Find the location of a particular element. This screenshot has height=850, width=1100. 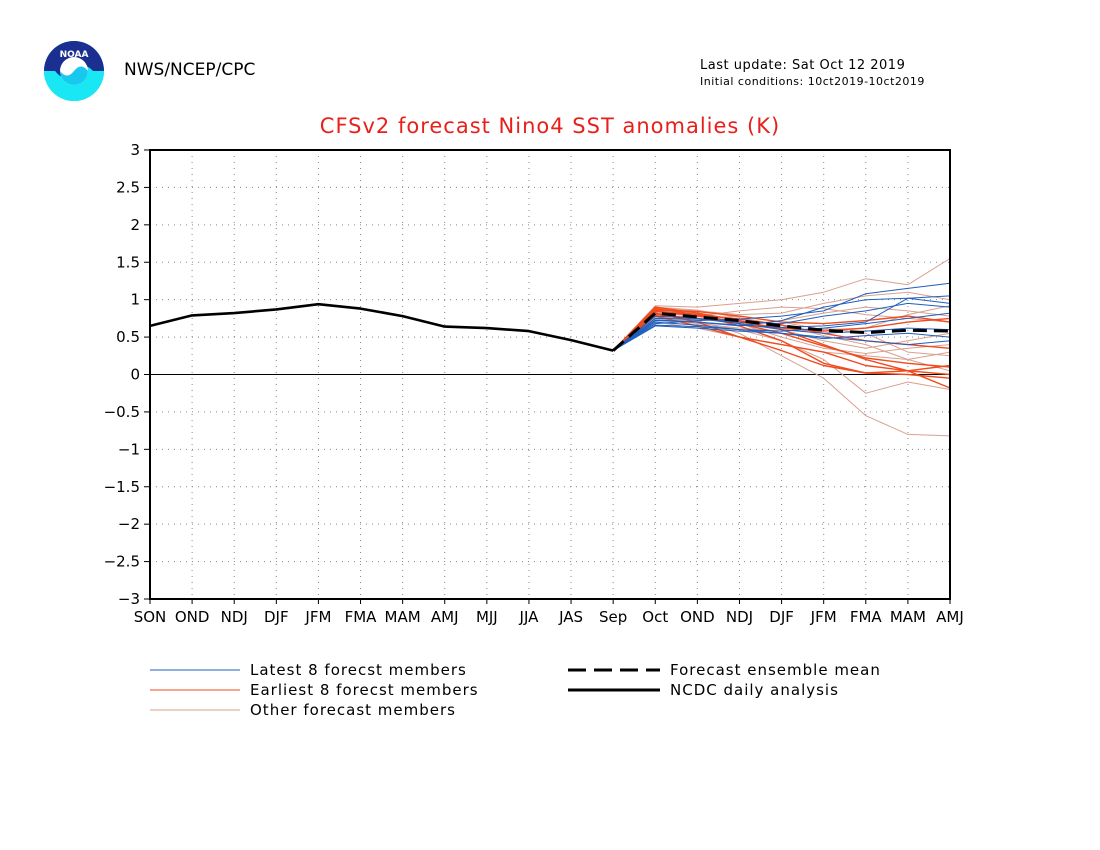

y-tick-label: −3 is located at coordinates (129, 599).